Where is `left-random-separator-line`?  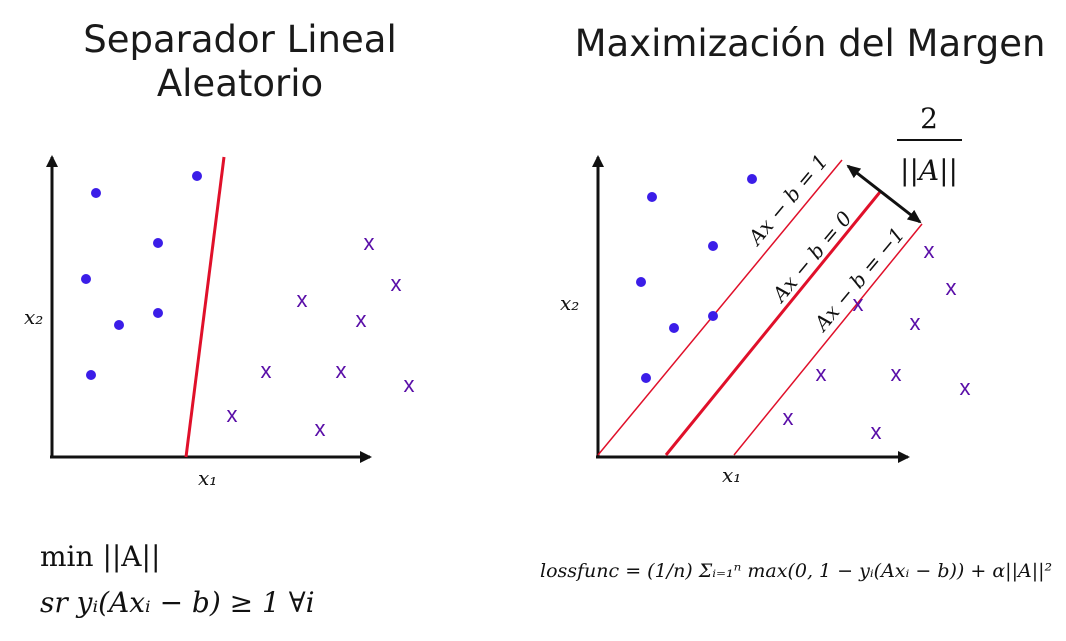
left-random-separator-line is located at coordinates (205, 307).